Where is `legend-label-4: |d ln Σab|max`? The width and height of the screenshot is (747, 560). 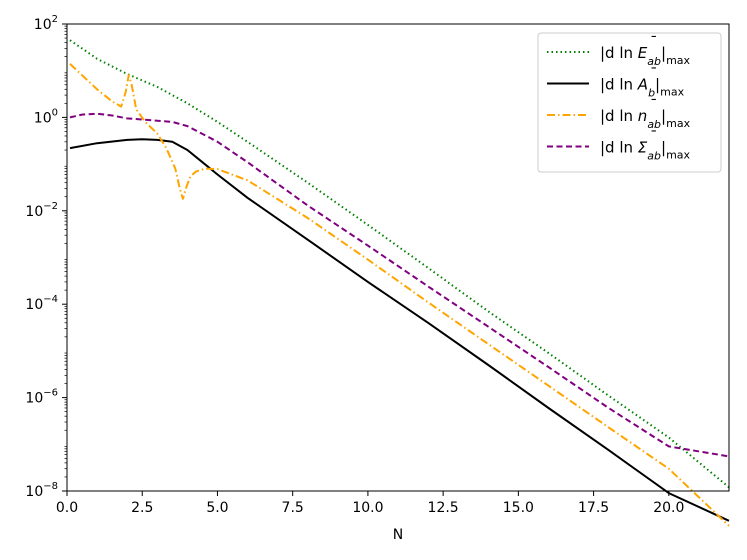
legend-label-4: |d ln Σab|max is located at coordinates (645, 151).